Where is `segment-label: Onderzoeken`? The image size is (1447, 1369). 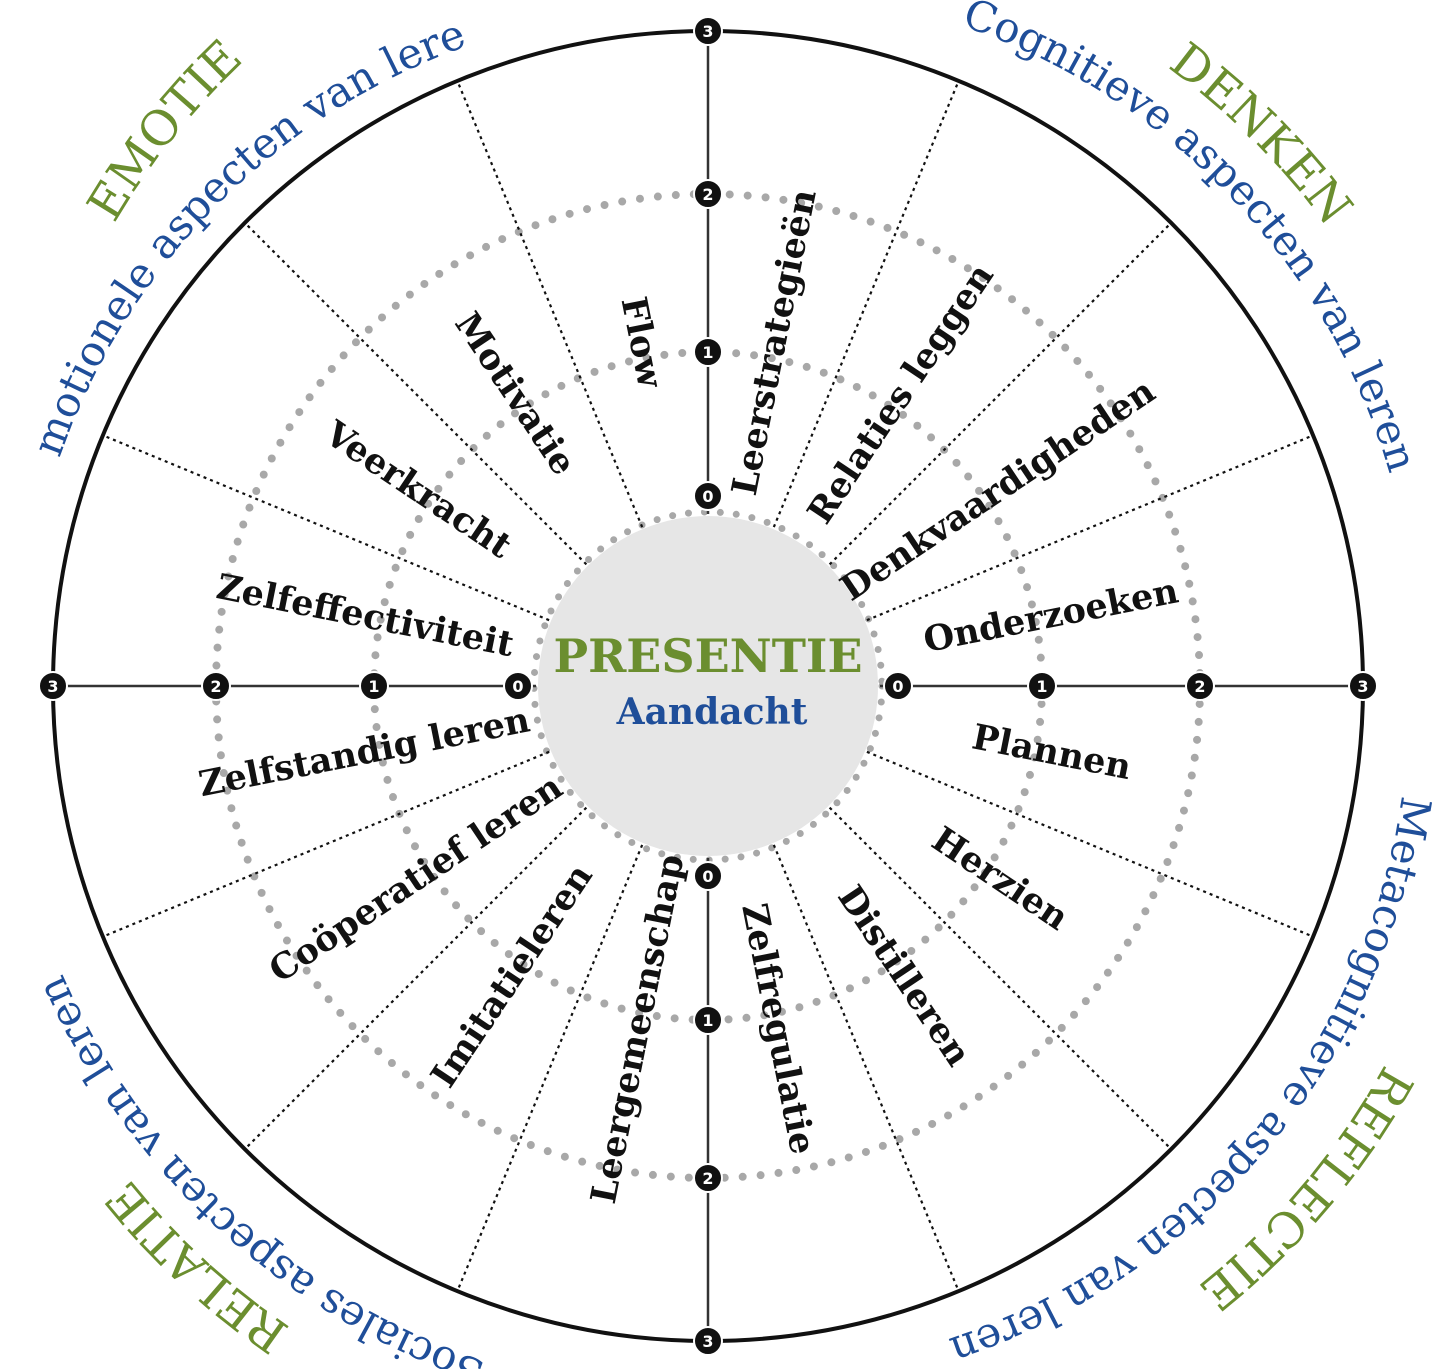
segment-label: Onderzoeken is located at coordinates (1051, 615).